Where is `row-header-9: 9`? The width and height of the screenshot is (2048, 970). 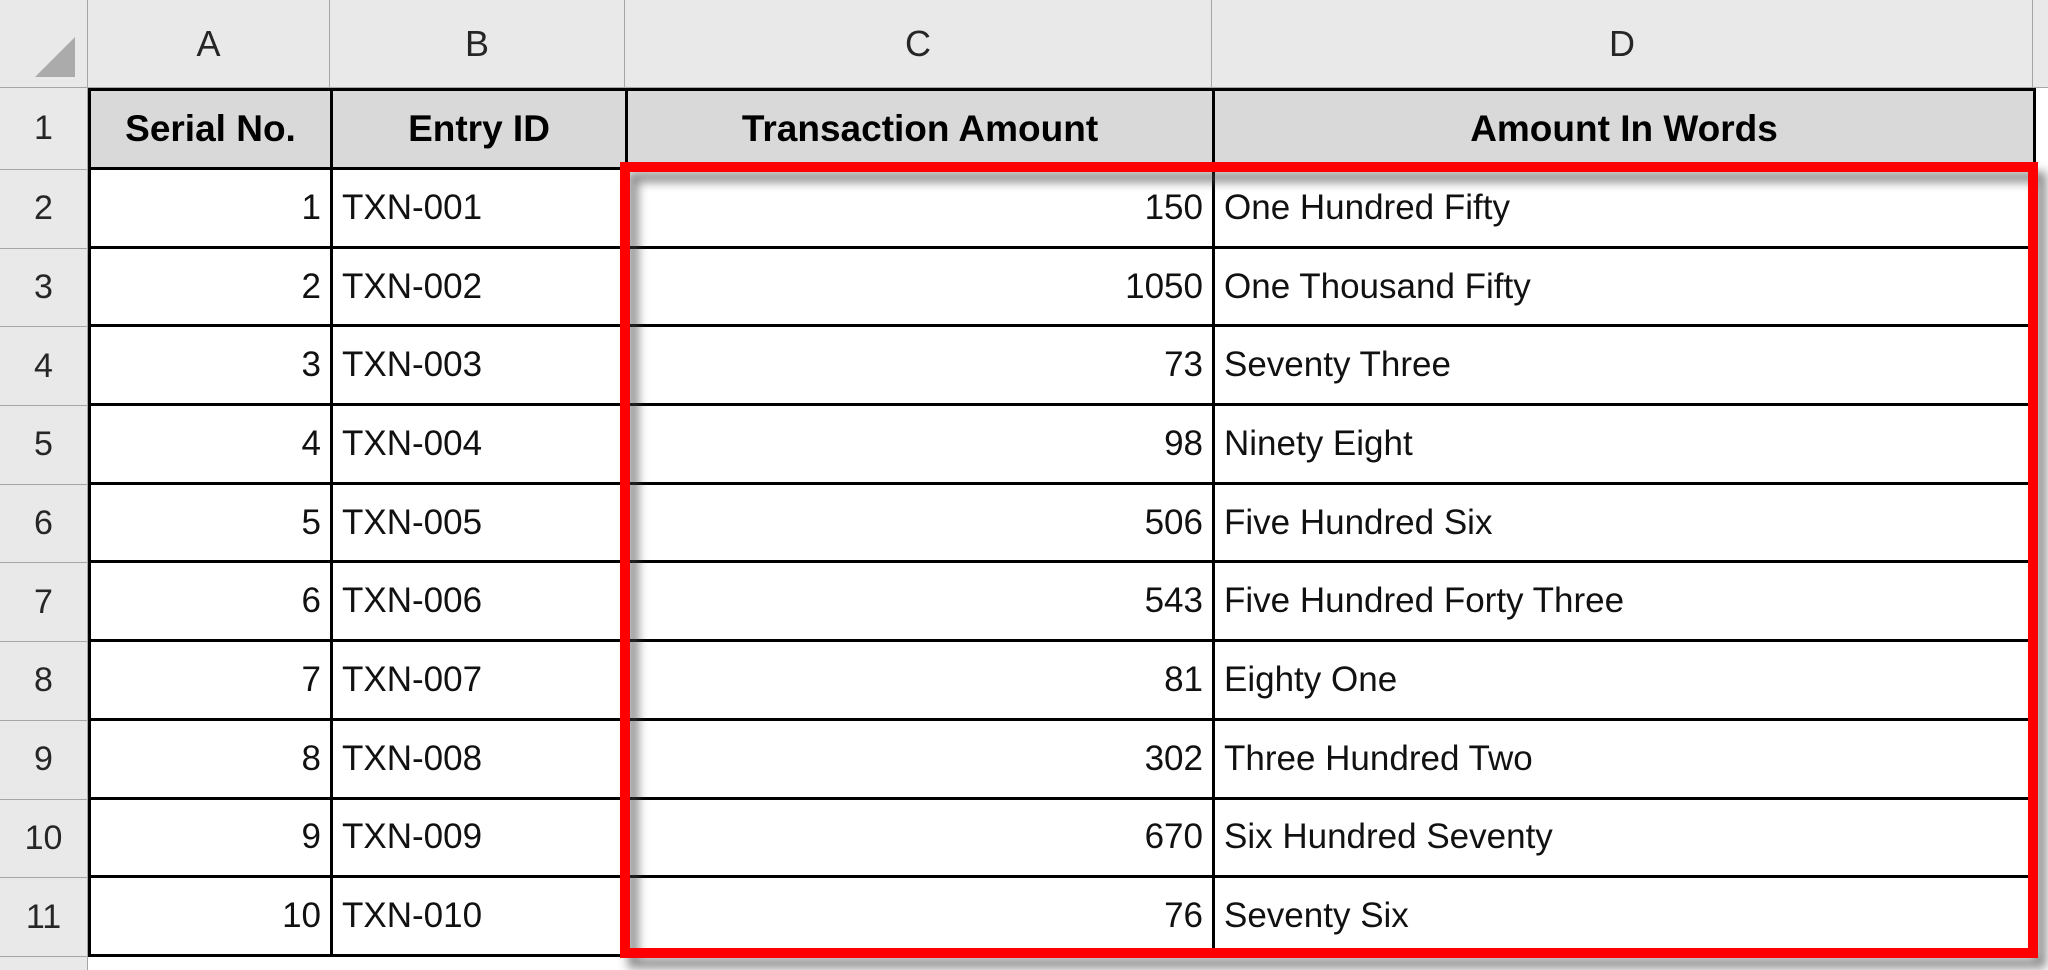
row-header-9: 9 is located at coordinates (43, 760).